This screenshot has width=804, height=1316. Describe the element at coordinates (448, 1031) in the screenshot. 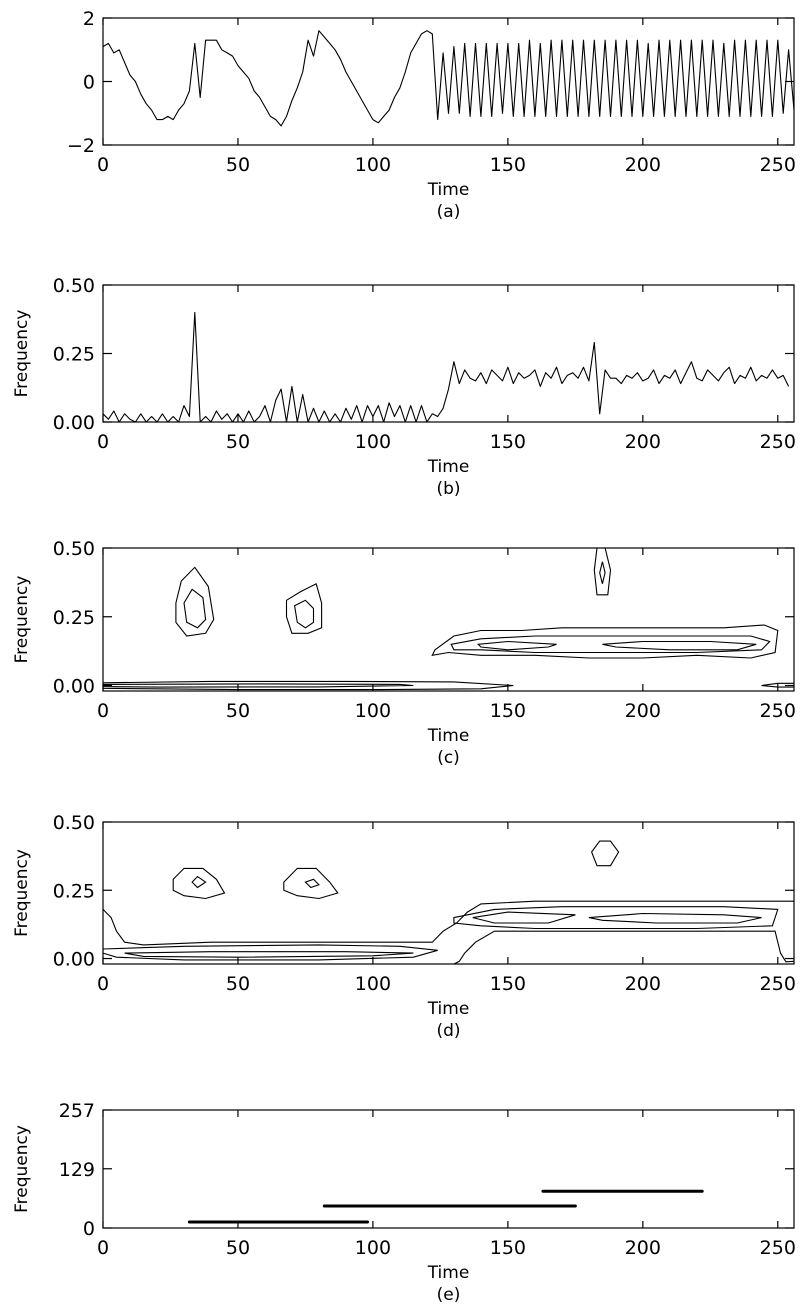

I see `panel-caption: (d)` at that location.